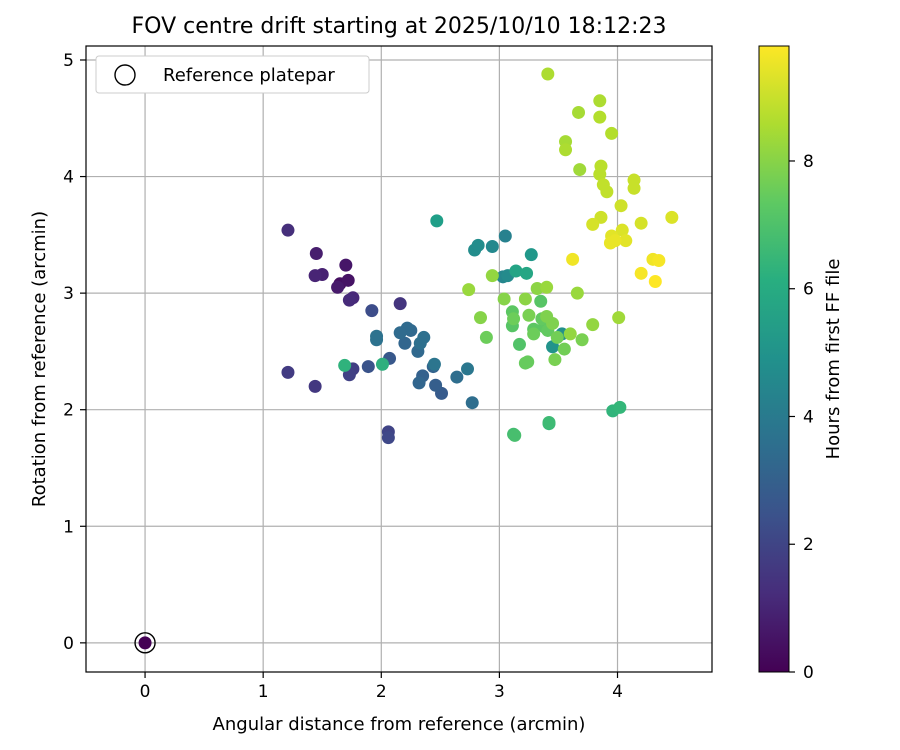  Describe the element at coordinates (774, 359) in the screenshot. I see `colorbar-gradient` at that location.